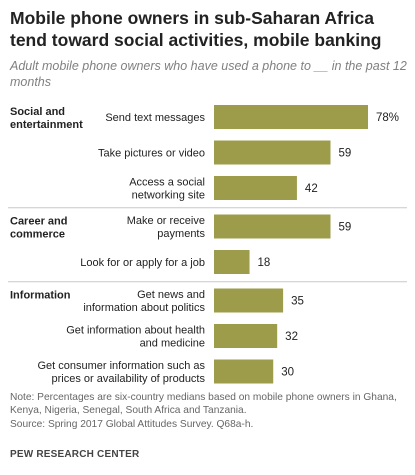 This screenshot has height=475, width=415. What do you see at coordinates (142, 263) in the screenshot?
I see `category-label: Look for or apply for a job` at bounding box center [142, 263].